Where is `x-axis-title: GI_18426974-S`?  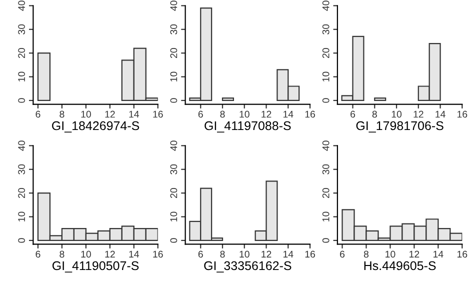
x-axis-title: GI_18426974-S is located at coordinates (96, 127).